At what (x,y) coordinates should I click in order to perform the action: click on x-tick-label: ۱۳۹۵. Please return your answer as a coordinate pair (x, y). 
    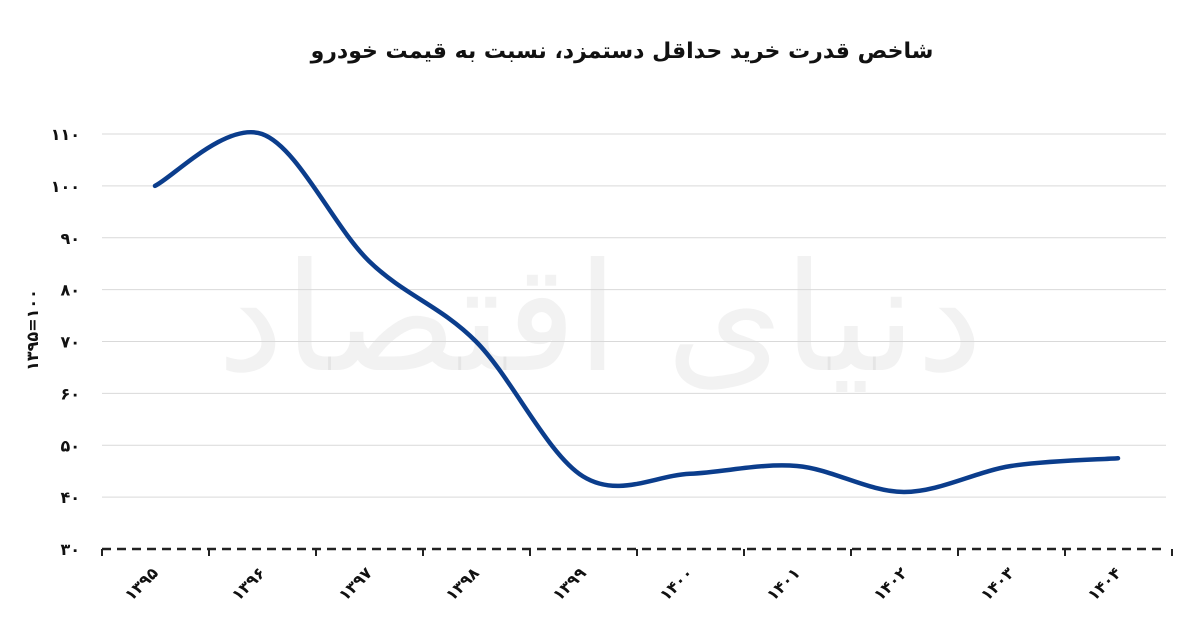
    Looking at the image, I should click on (141, 583).